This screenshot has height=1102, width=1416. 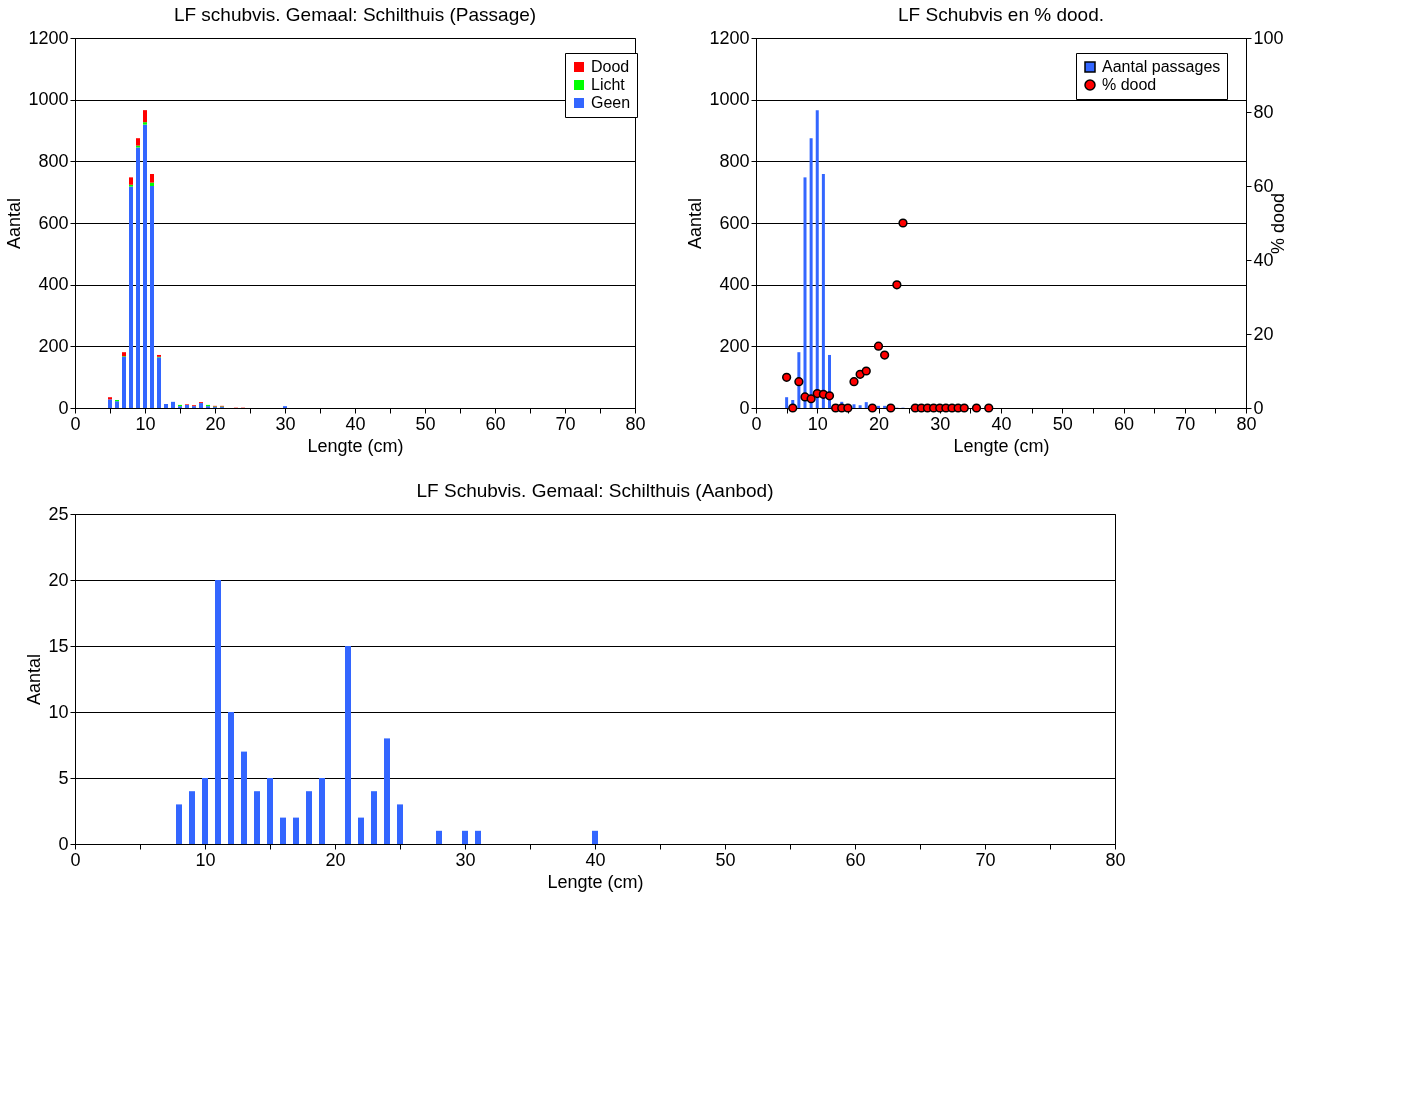 I want to click on y-tick-label: 10, so click(x=58, y=711).